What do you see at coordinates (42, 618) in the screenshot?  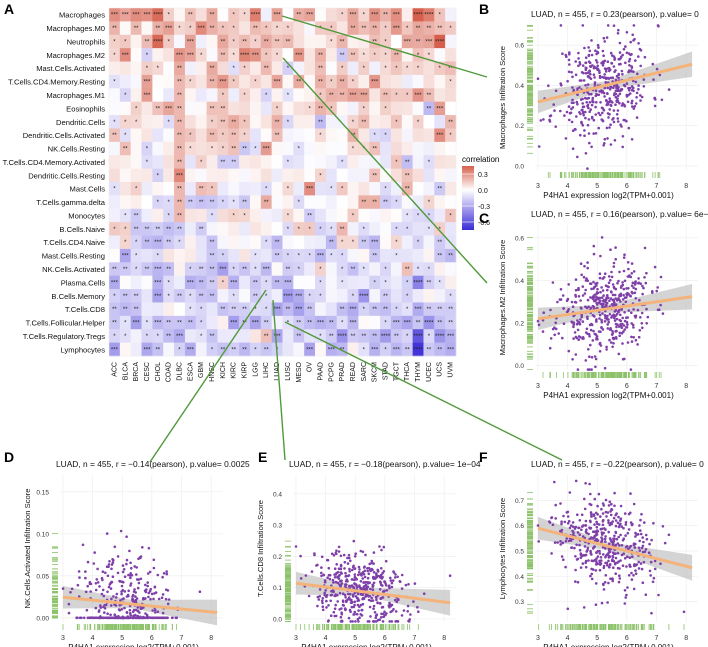 I see `y-tick-label: 0.00` at bounding box center [42, 618].